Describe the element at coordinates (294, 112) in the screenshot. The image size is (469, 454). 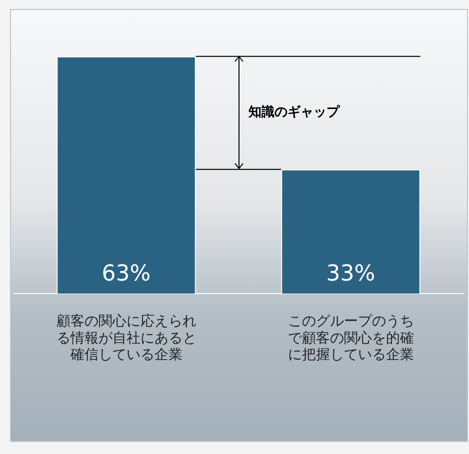
I see `annotation: 知識のギャップ` at that location.